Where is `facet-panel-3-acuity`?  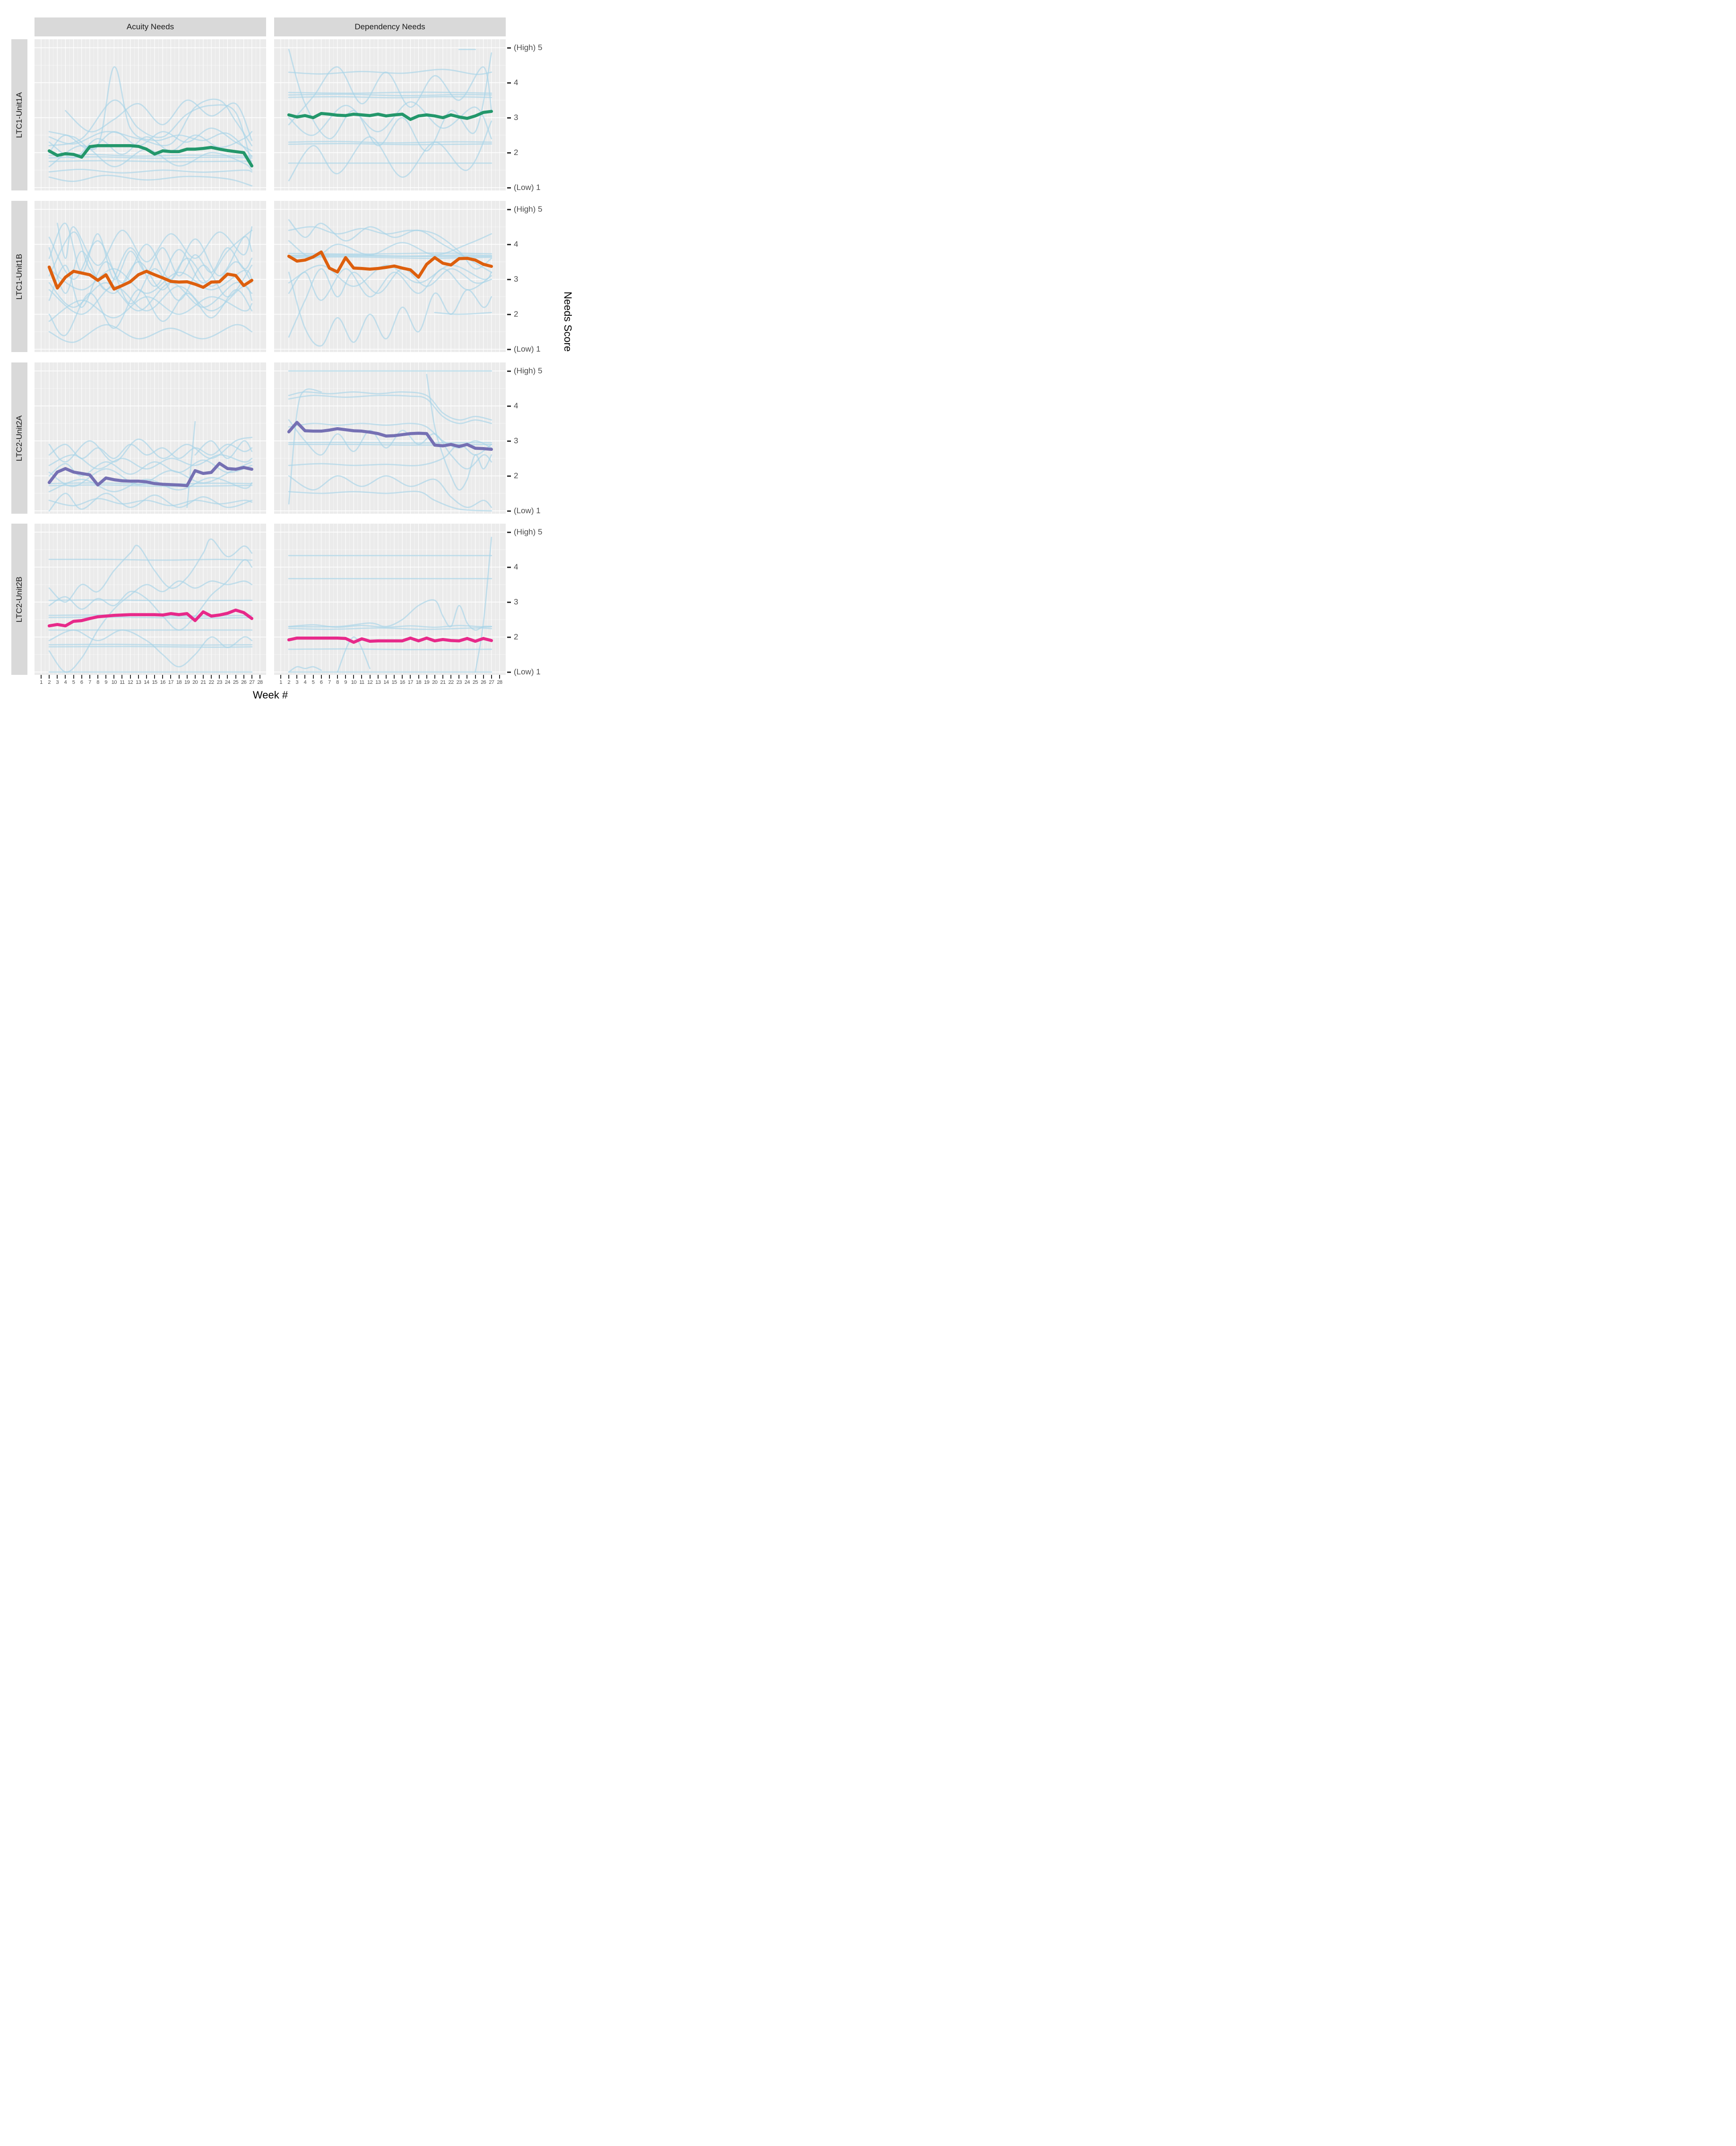
facet-panel-3-acuity is located at coordinates (150, 438).